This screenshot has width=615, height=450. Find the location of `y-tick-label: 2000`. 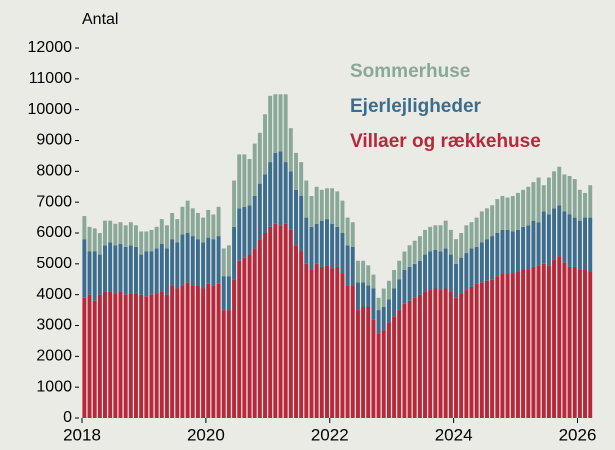

y-tick-label: 2000 is located at coordinates (54, 356).